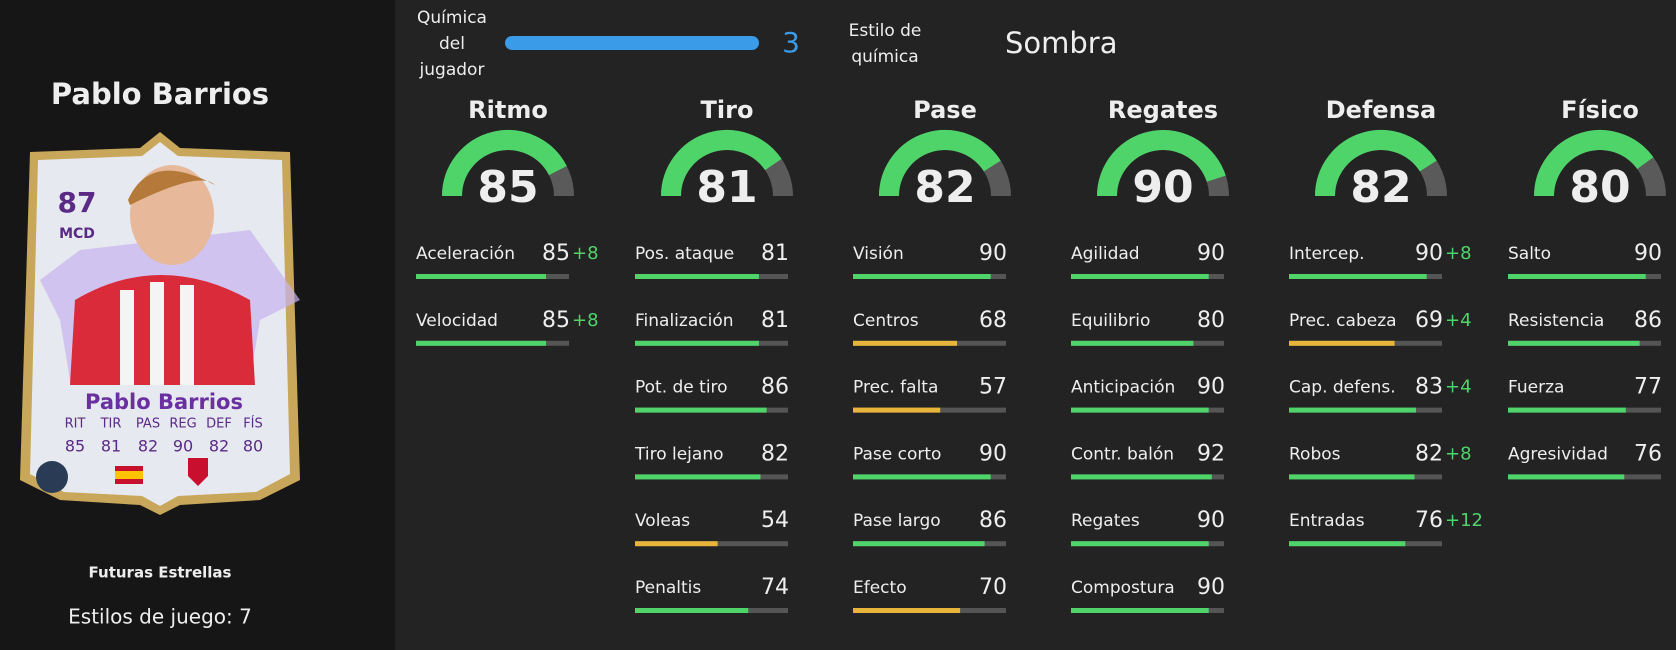 The height and width of the screenshot is (650, 1676). Describe the element at coordinates (148, 424) in the screenshot. I see `card-stat-label: PAS` at that location.